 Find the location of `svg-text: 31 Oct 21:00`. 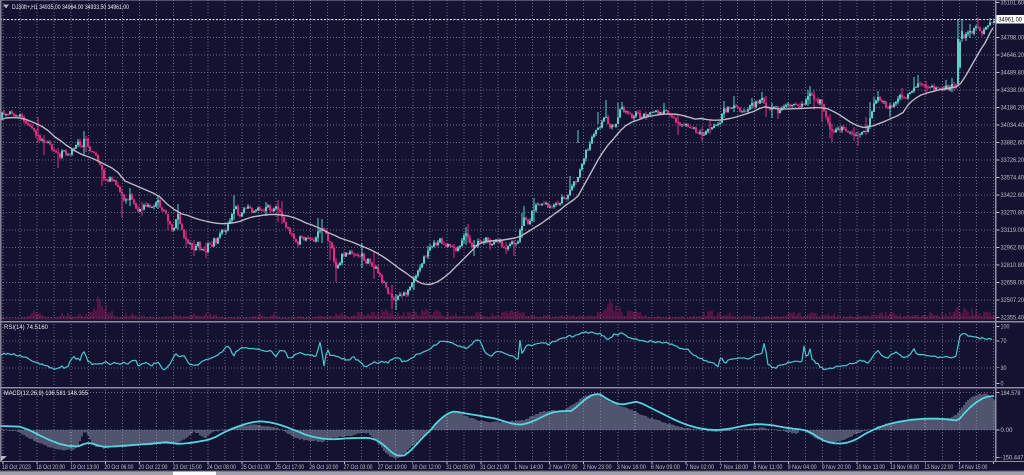

svg-text: 31 Oct 21:00 is located at coordinates (494, 467).